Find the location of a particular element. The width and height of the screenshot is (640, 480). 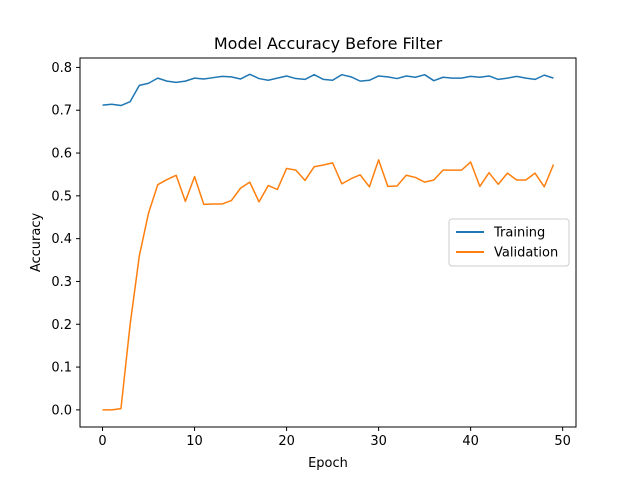

y-tick-label: 0.6 is located at coordinates (61, 154).